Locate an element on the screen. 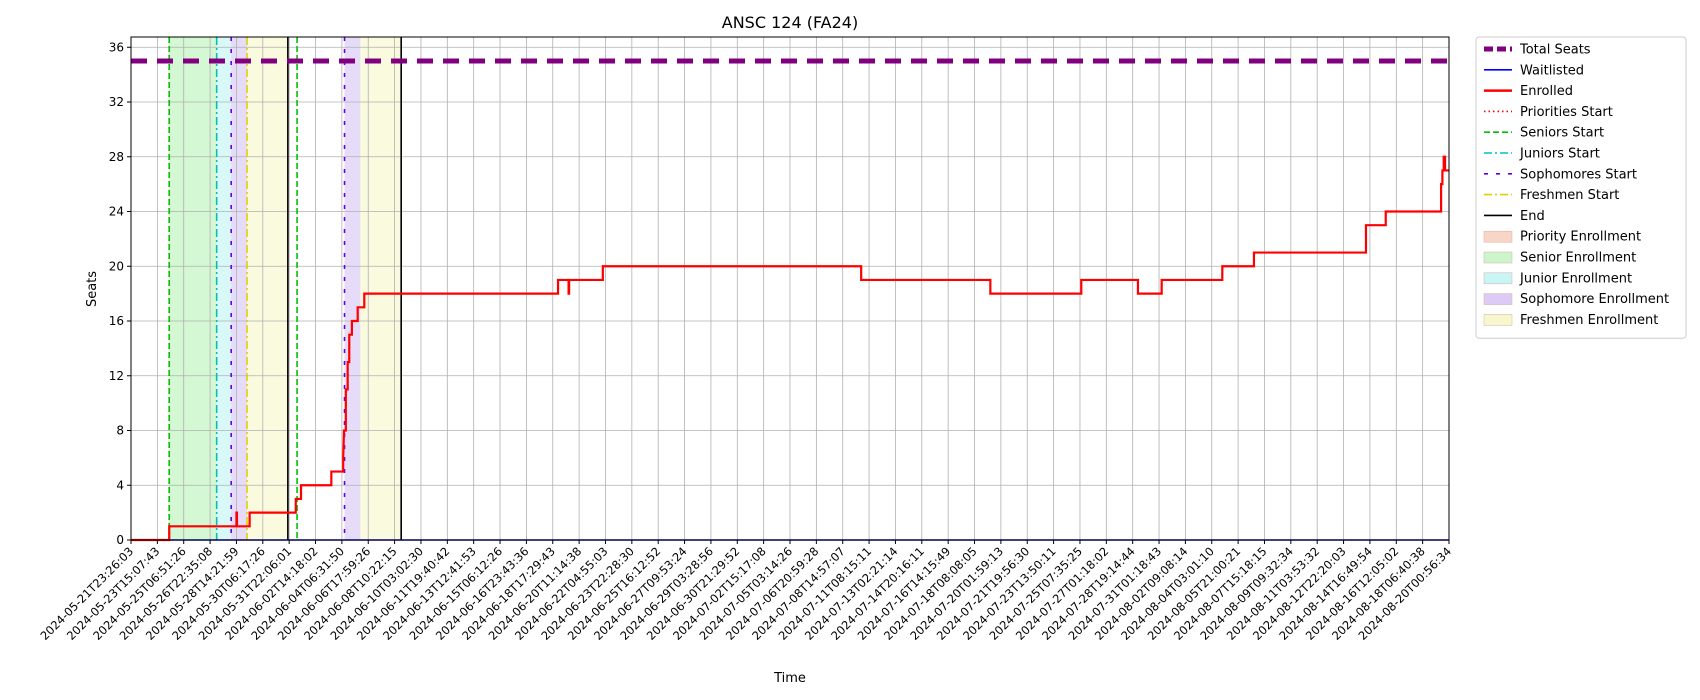  y-tick-label: 0 is located at coordinates (120, 540).